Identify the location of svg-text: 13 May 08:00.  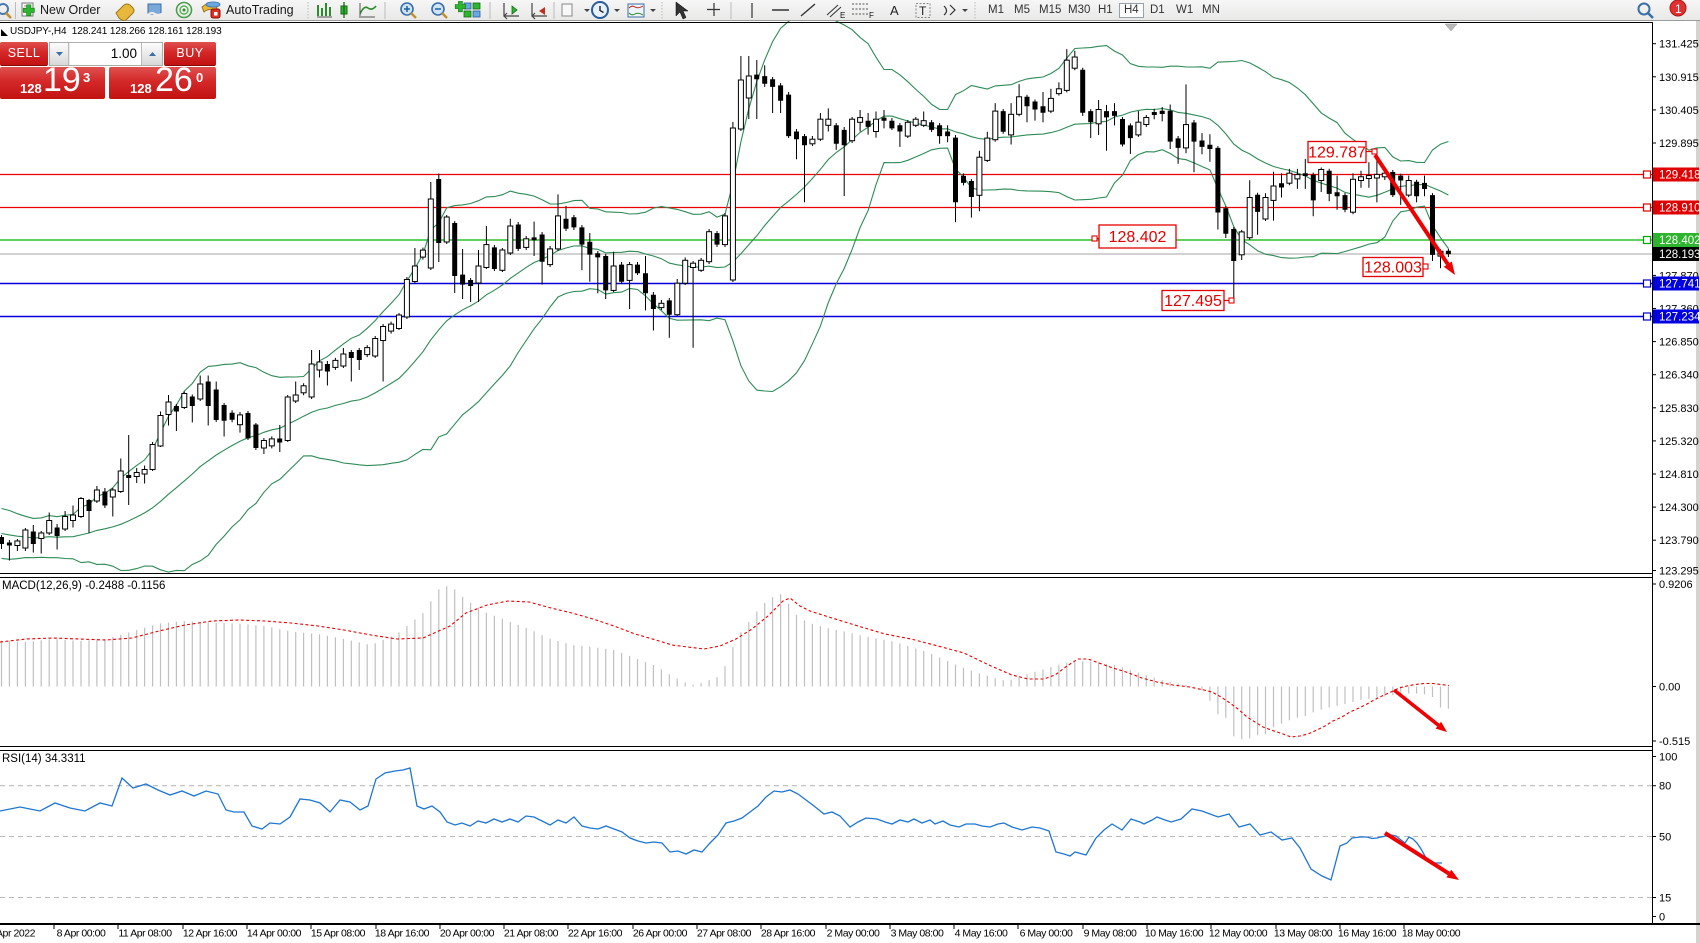
(1303, 934).